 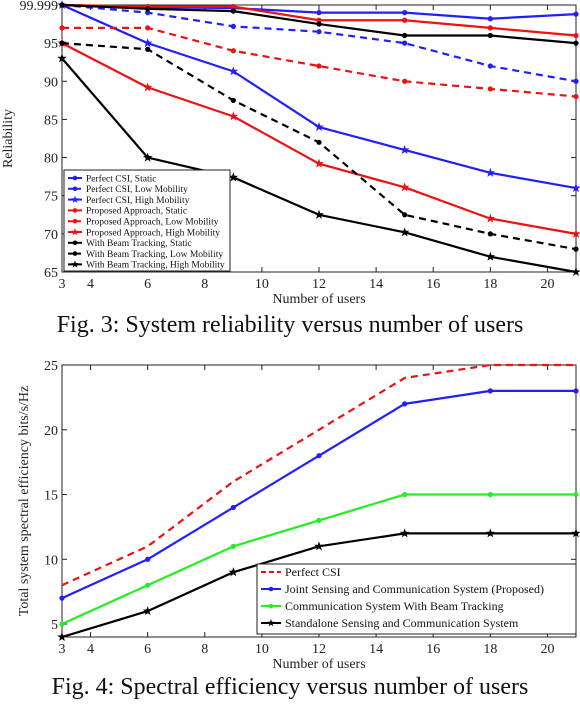 I want to click on legend-entry-with-beam-tracking-static: With Beam Tracking, Static, so click(x=139, y=244).